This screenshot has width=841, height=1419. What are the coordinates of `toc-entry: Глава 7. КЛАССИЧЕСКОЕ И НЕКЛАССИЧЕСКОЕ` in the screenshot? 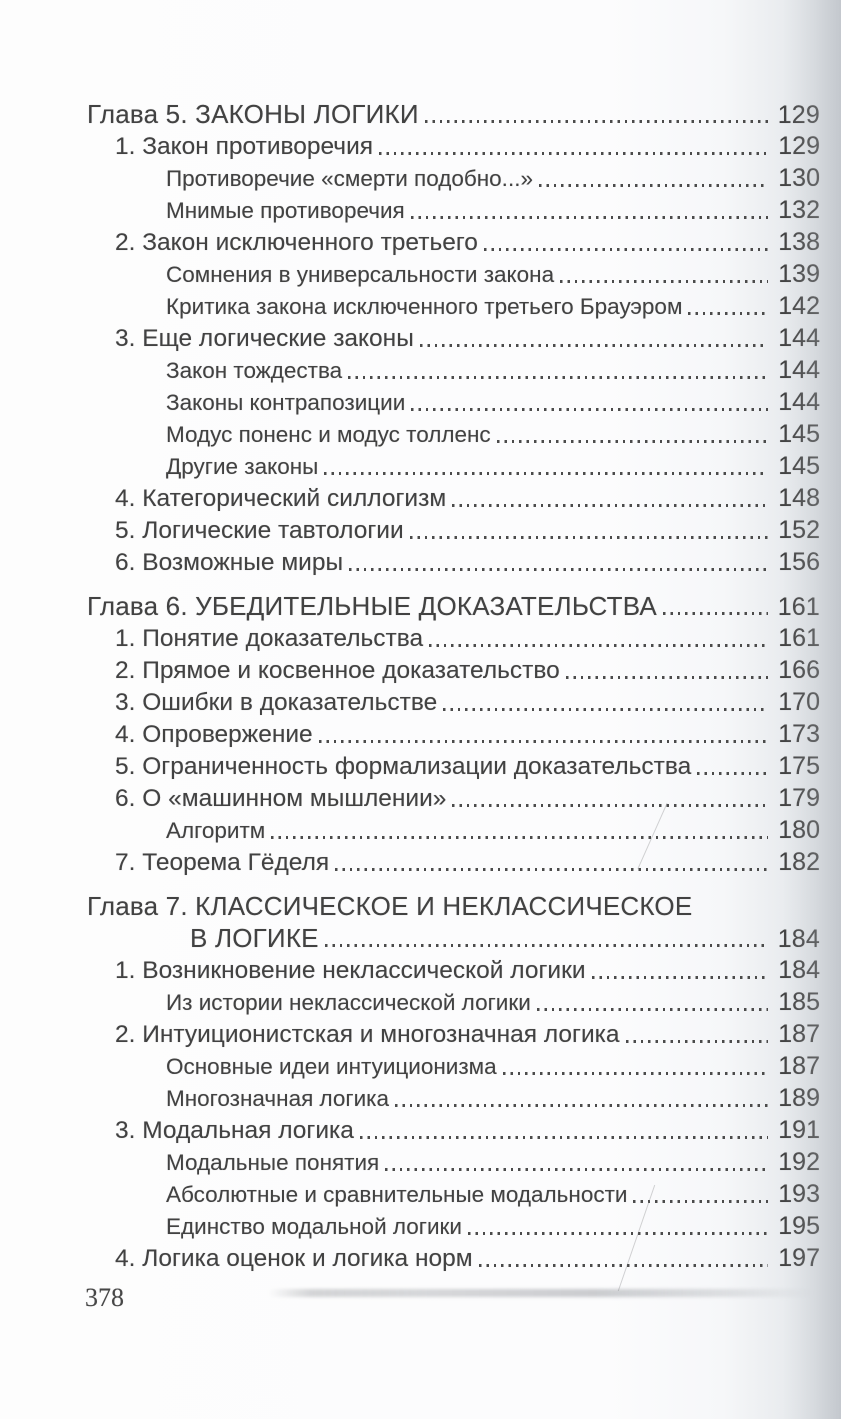 It's located at (453, 906).